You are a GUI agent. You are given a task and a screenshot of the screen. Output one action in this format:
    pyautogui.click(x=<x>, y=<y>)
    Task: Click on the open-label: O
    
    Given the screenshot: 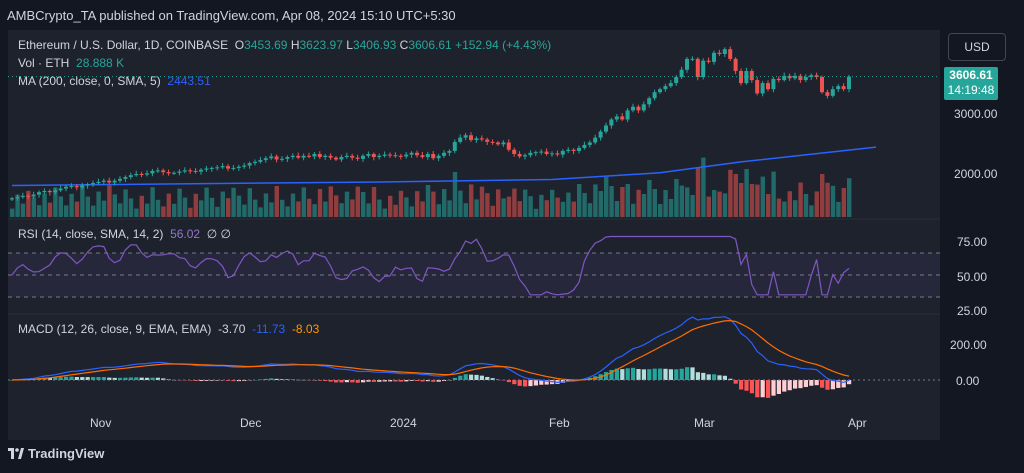 What is the action you would take?
    pyautogui.click(x=239, y=45)
    